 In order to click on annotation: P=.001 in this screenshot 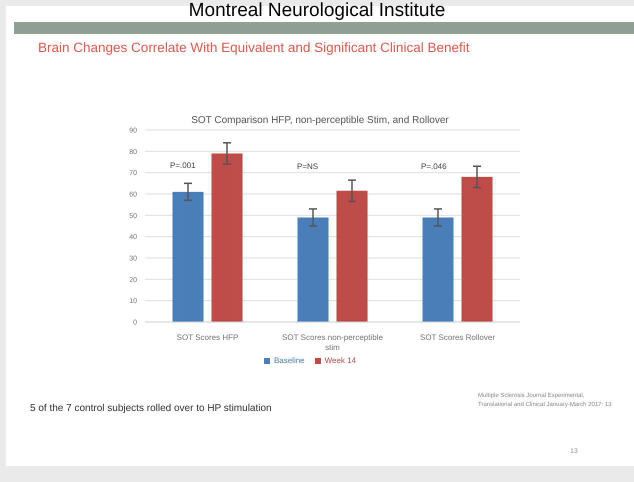, I will do `click(183, 165)`.